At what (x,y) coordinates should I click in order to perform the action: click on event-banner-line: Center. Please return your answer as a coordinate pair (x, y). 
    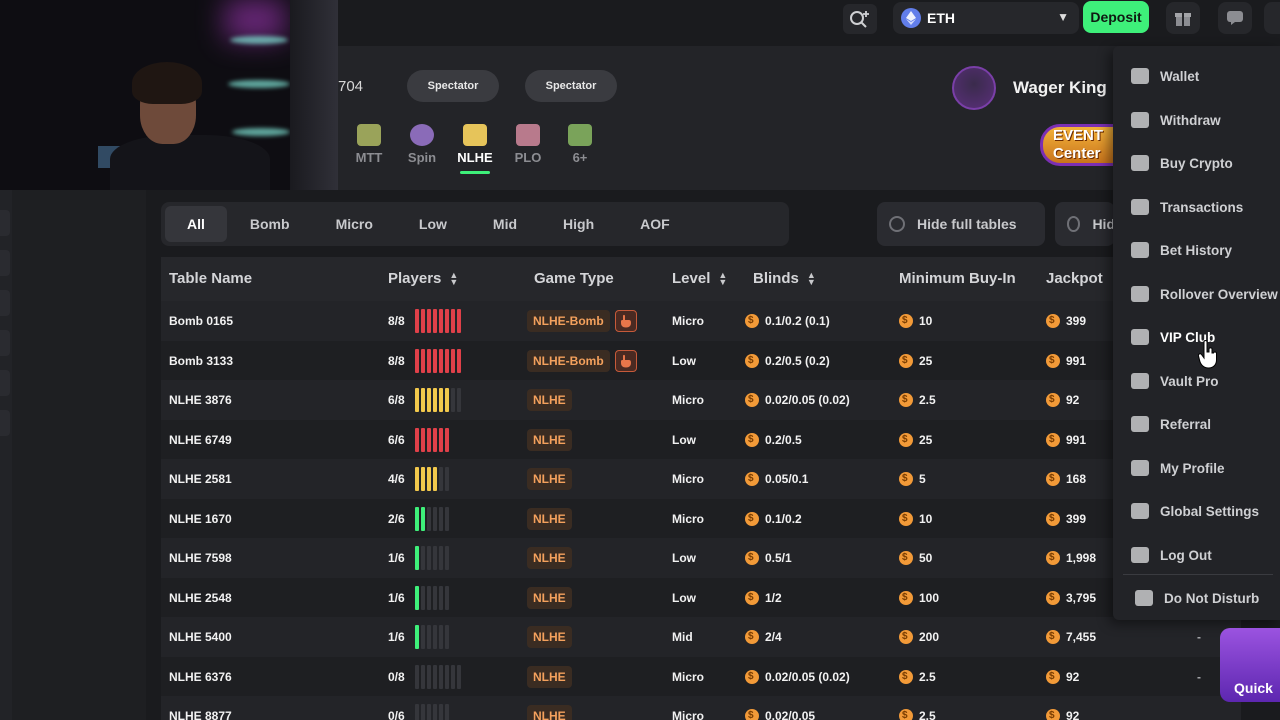
    Looking at the image, I should click on (1077, 153).